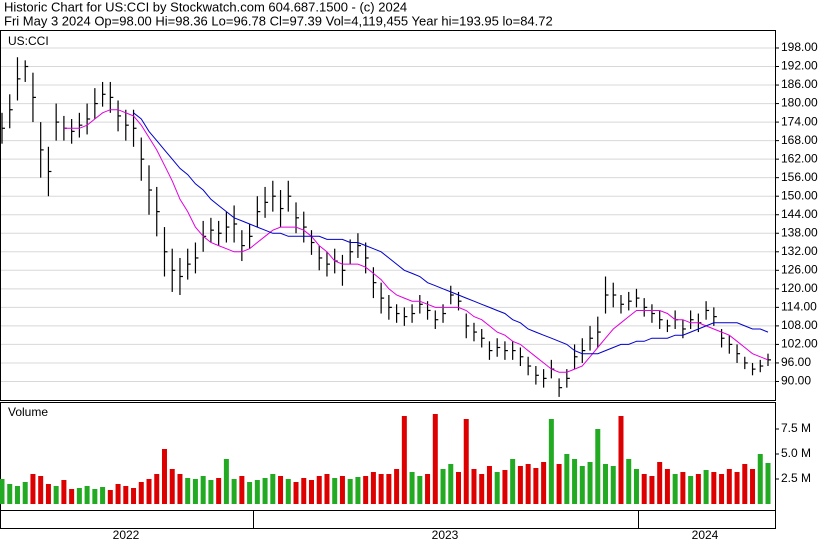  What do you see at coordinates (445, 535) in the screenshot?
I see `year-label: 2023` at bounding box center [445, 535].